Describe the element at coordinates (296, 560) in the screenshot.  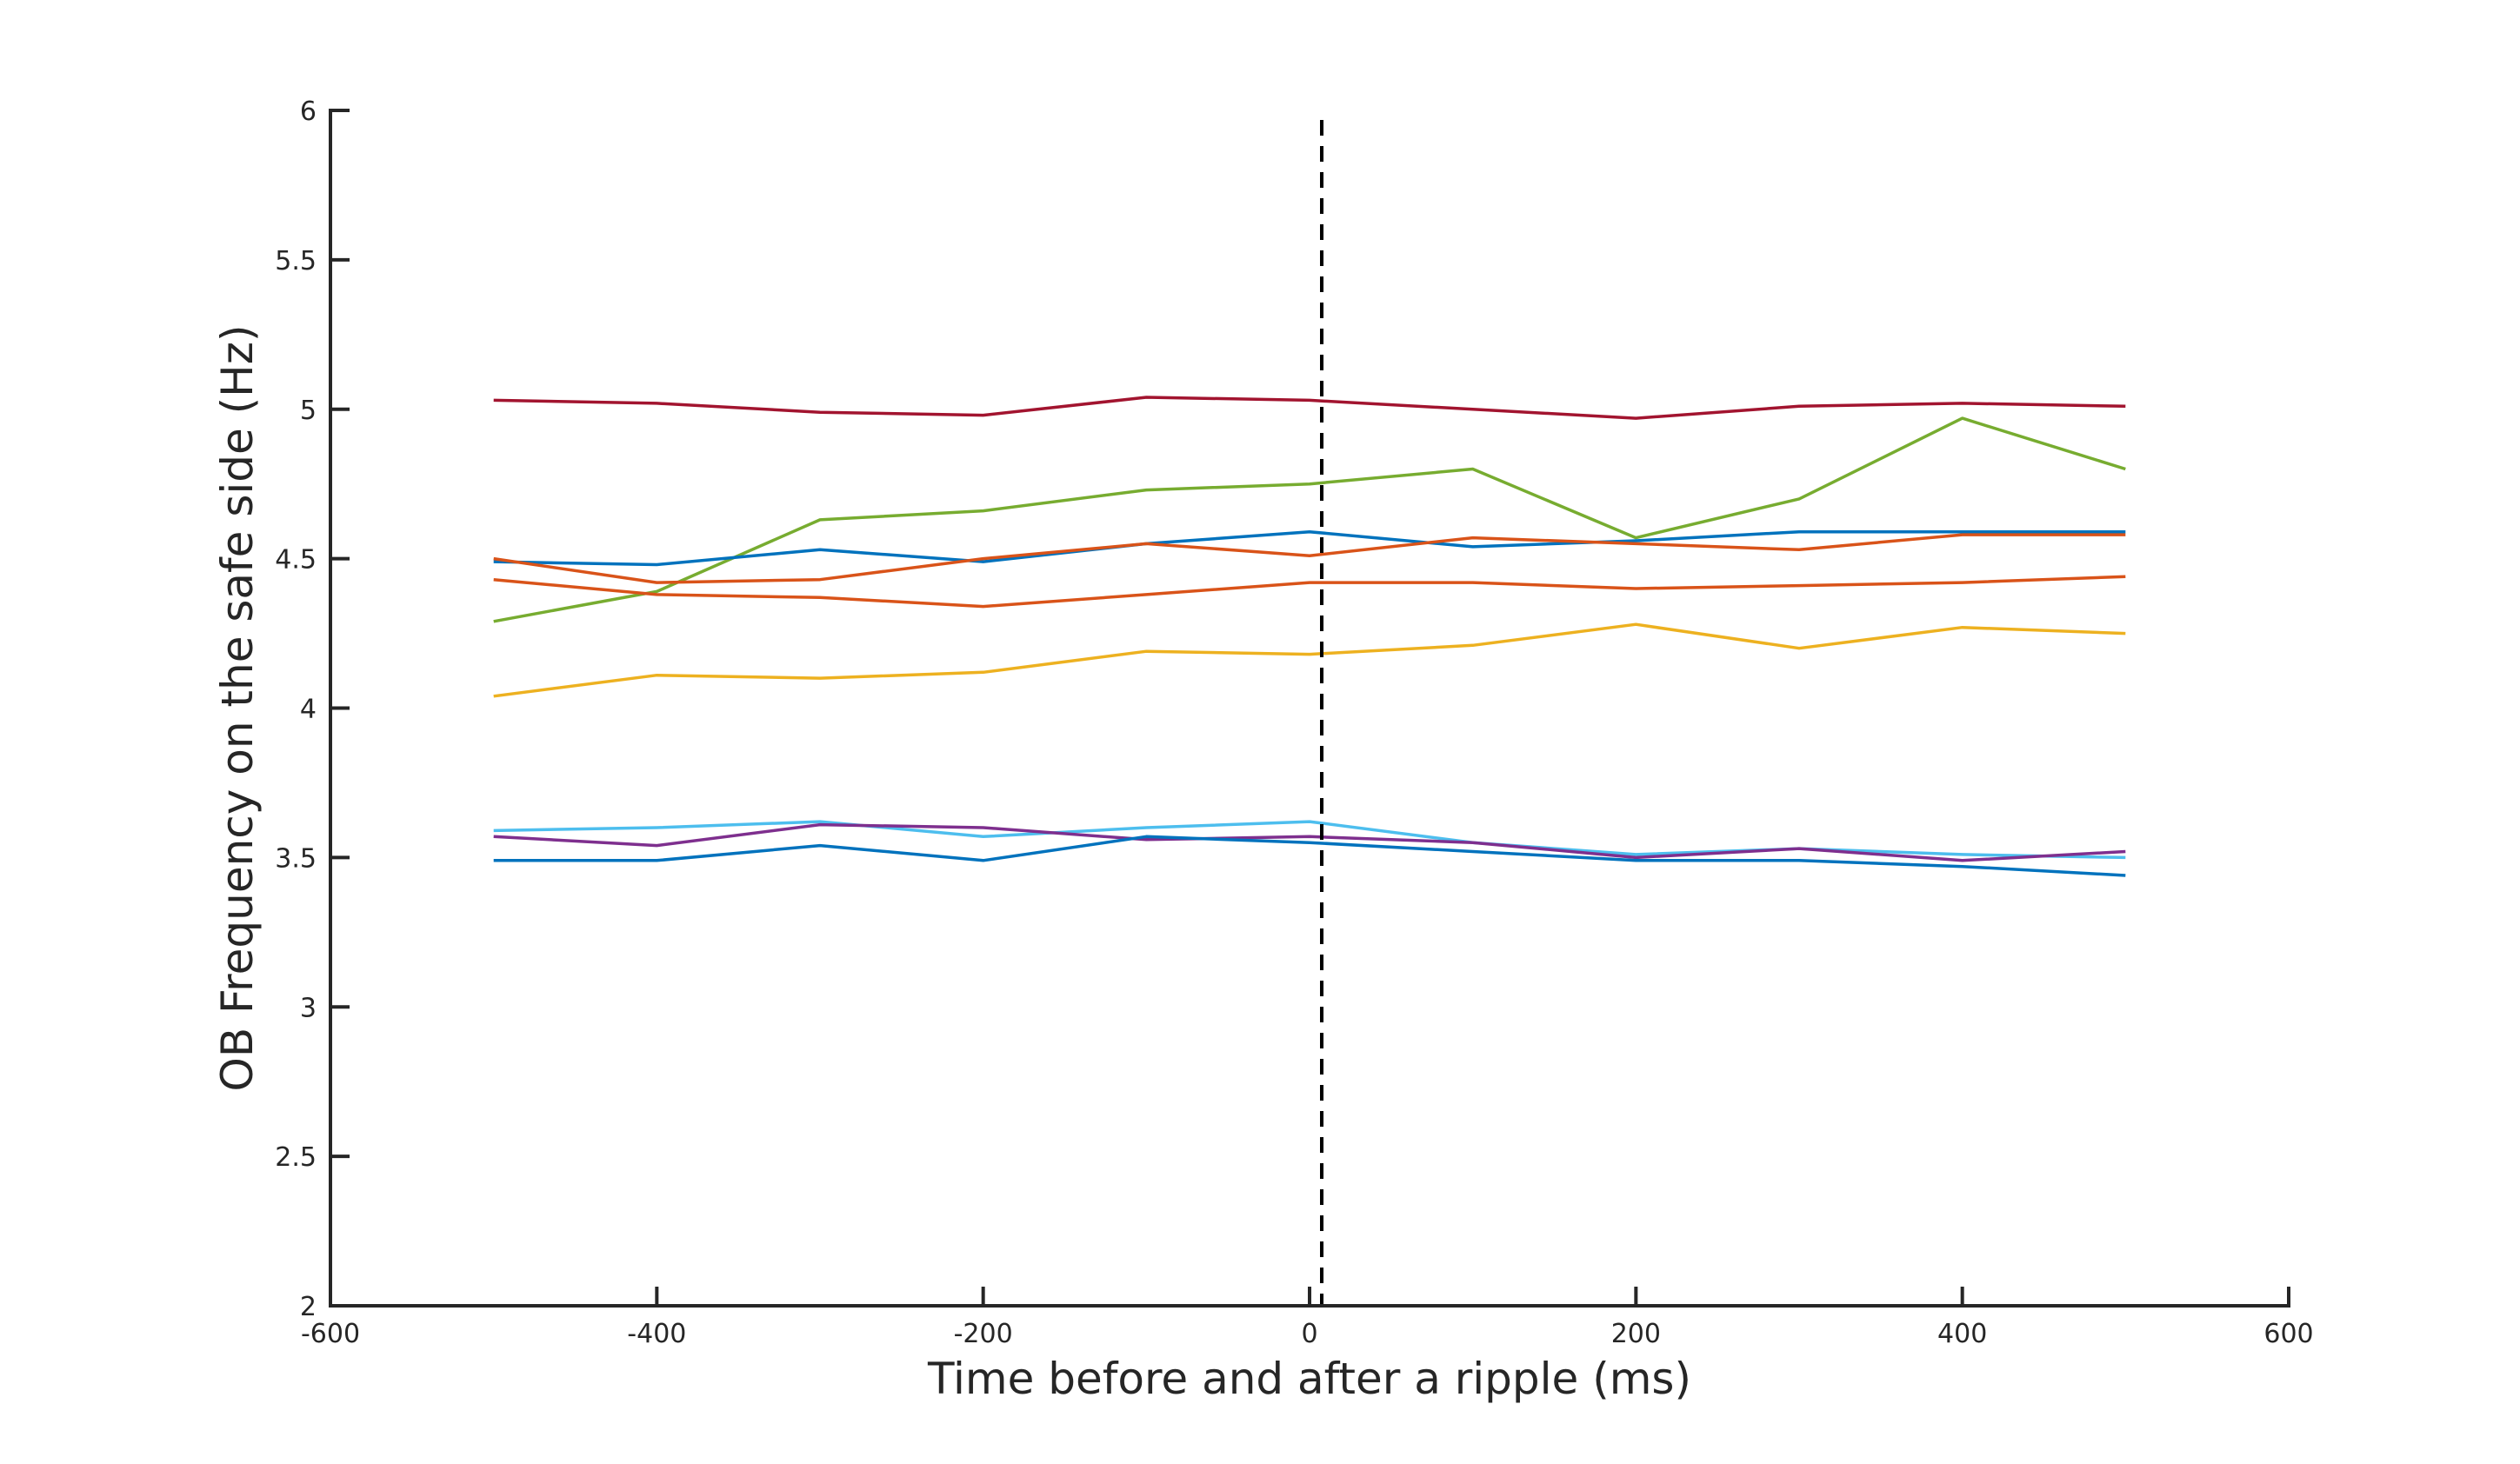
I see `y-tick-label: 4.5` at that location.